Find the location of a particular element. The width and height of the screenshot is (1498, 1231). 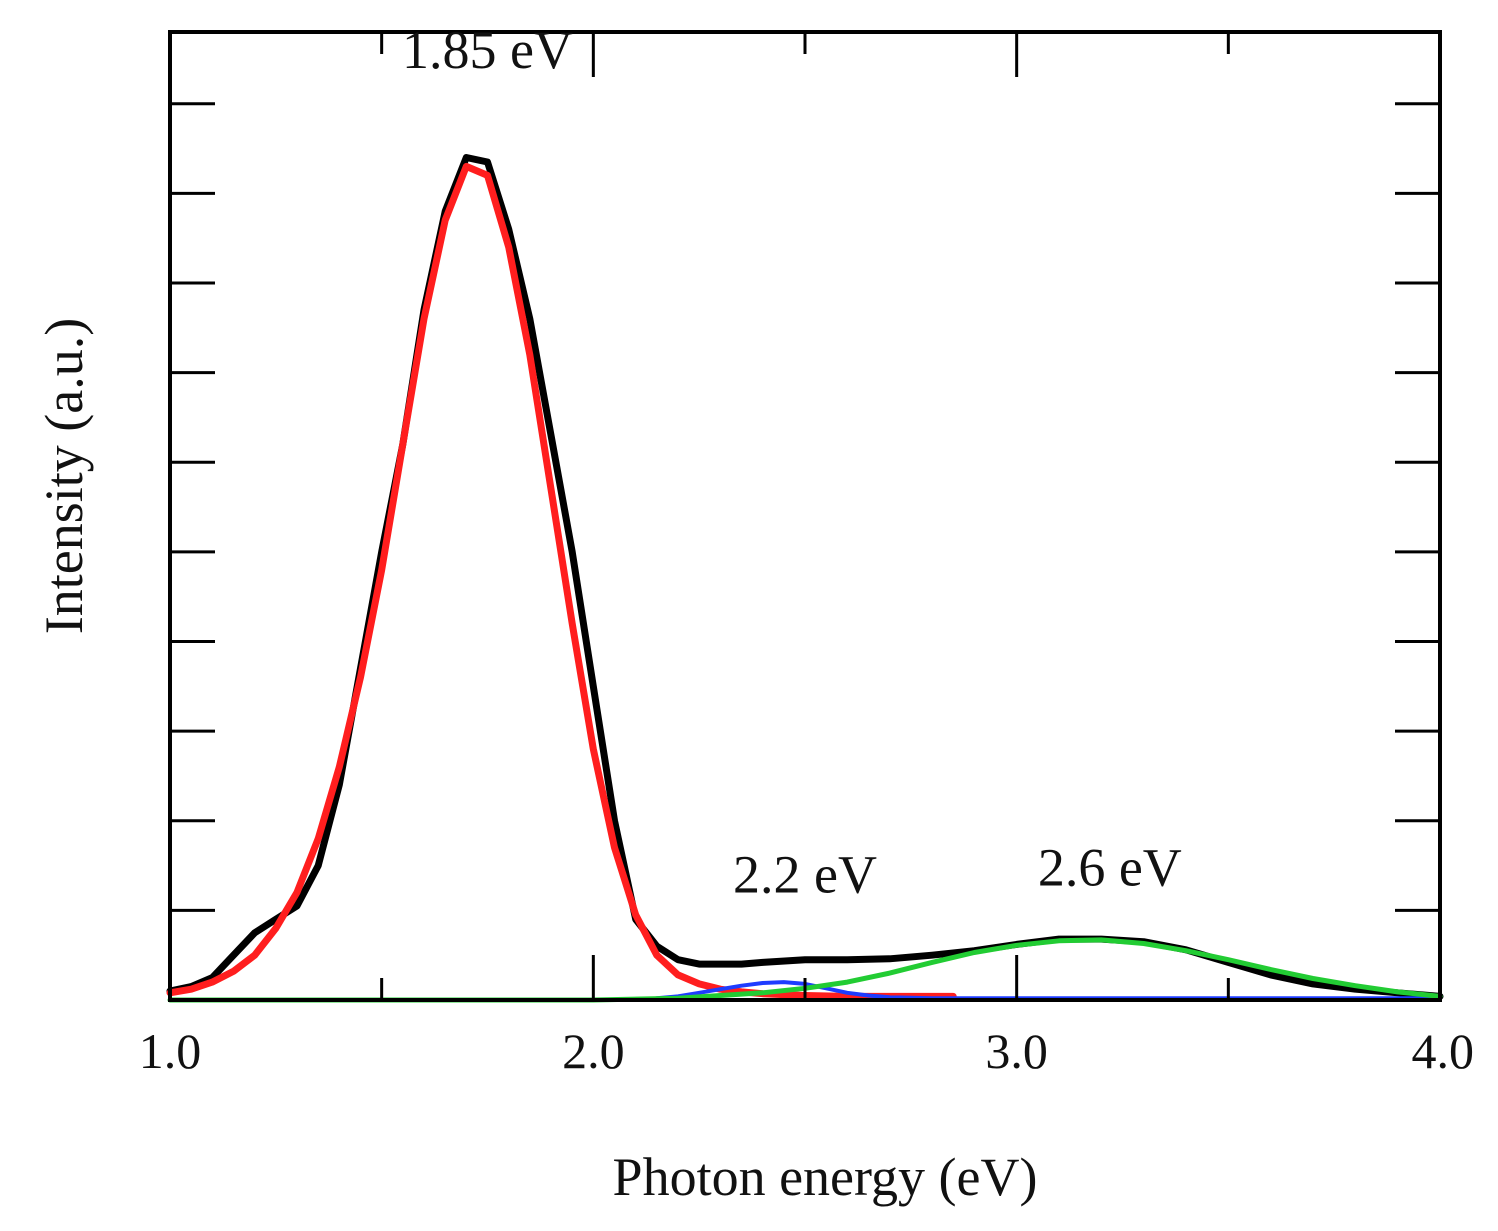

peak-annotation-1: 1.85 eV is located at coordinates (487, 50).